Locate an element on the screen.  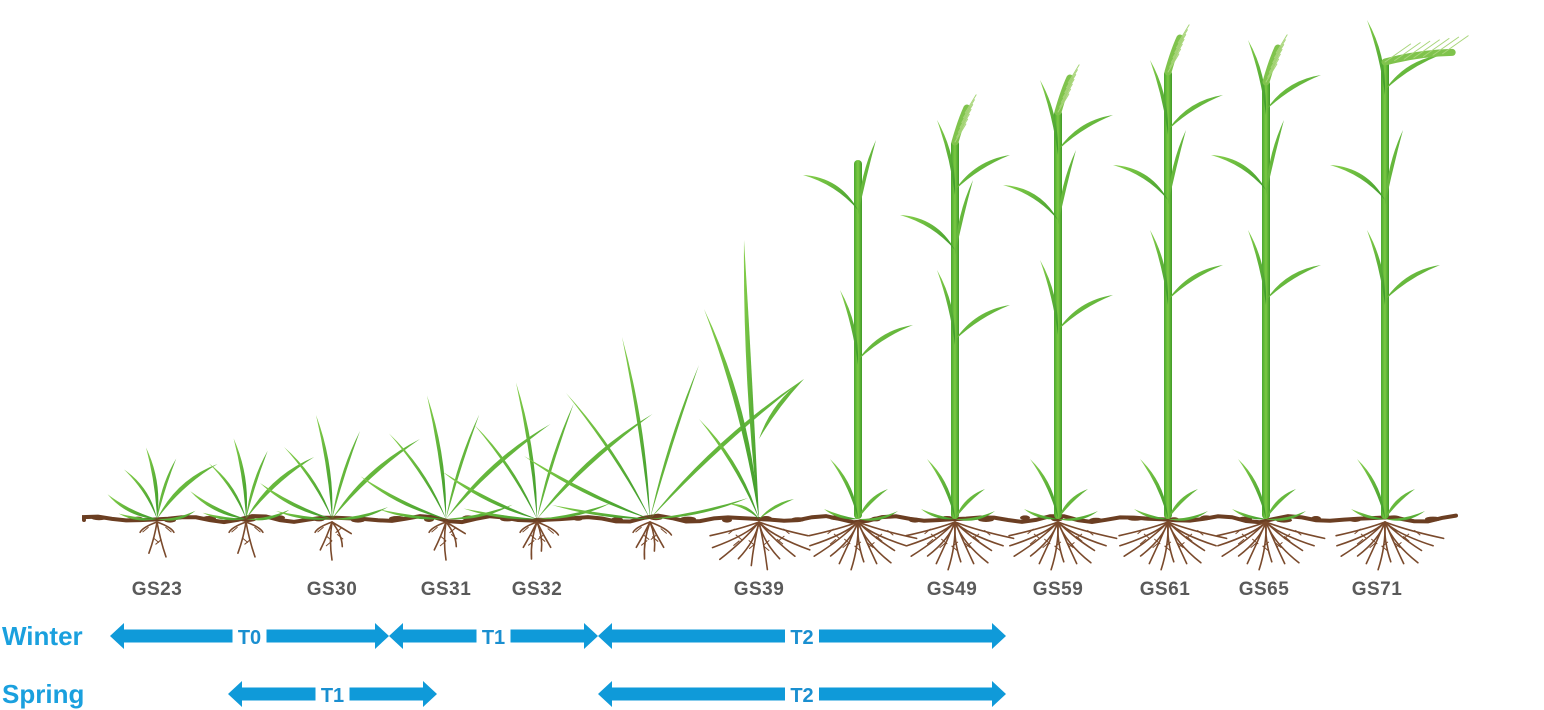
growth-stage-label: GS61 is located at coordinates (1165, 589).